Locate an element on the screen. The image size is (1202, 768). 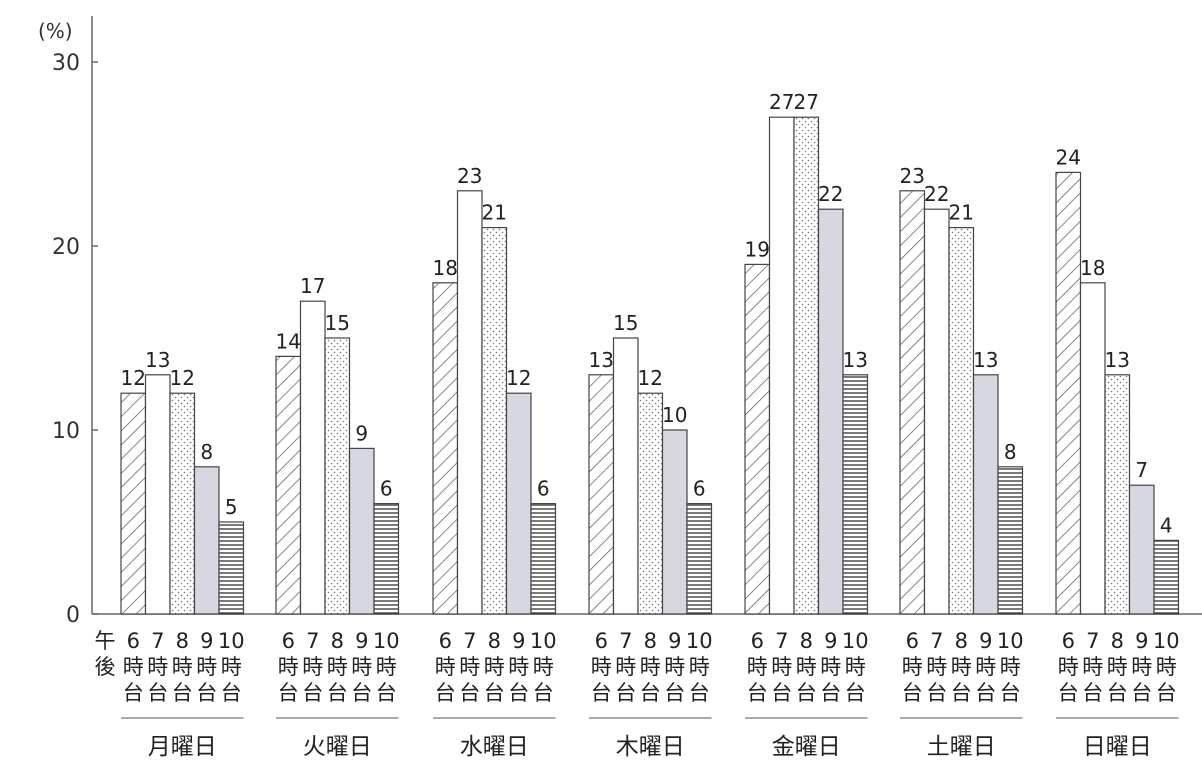
bar-value-label: 4 is located at coordinates (1166, 525).